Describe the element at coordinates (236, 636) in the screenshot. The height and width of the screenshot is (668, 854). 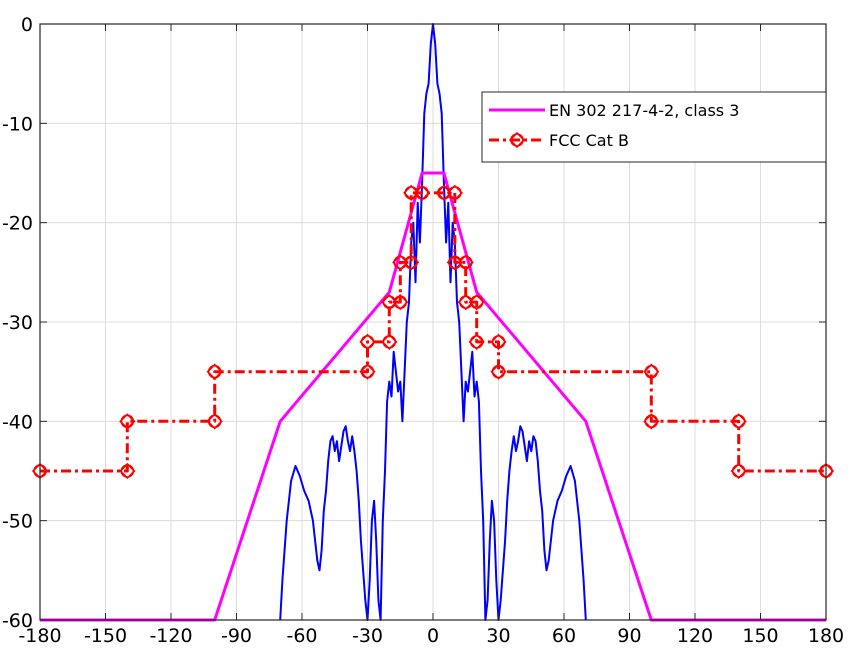
I see `x-tick-label: -90` at that location.